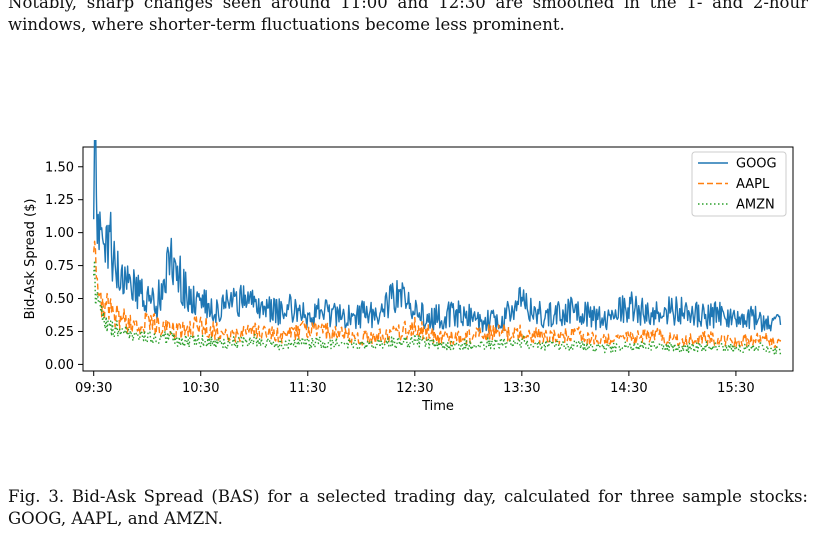 This screenshot has width=815, height=536. I want to click on y-axis-ticks: 0.00 0.25 0.50 0.75 1.00 1.25 1.50, so click(64, 266).